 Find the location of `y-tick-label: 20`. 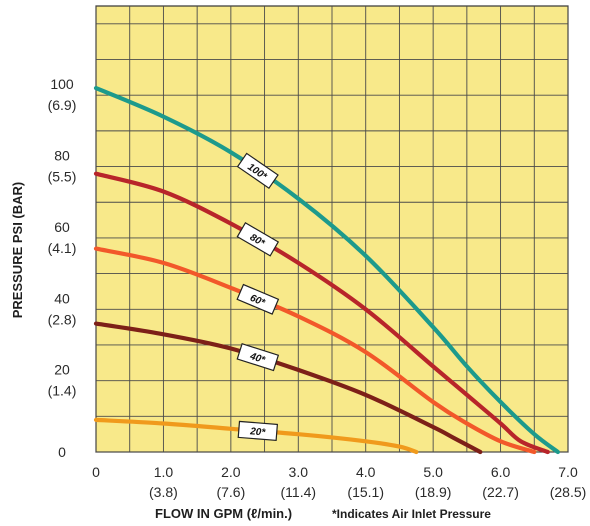

y-tick-label: 20 is located at coordinates (62, 370).